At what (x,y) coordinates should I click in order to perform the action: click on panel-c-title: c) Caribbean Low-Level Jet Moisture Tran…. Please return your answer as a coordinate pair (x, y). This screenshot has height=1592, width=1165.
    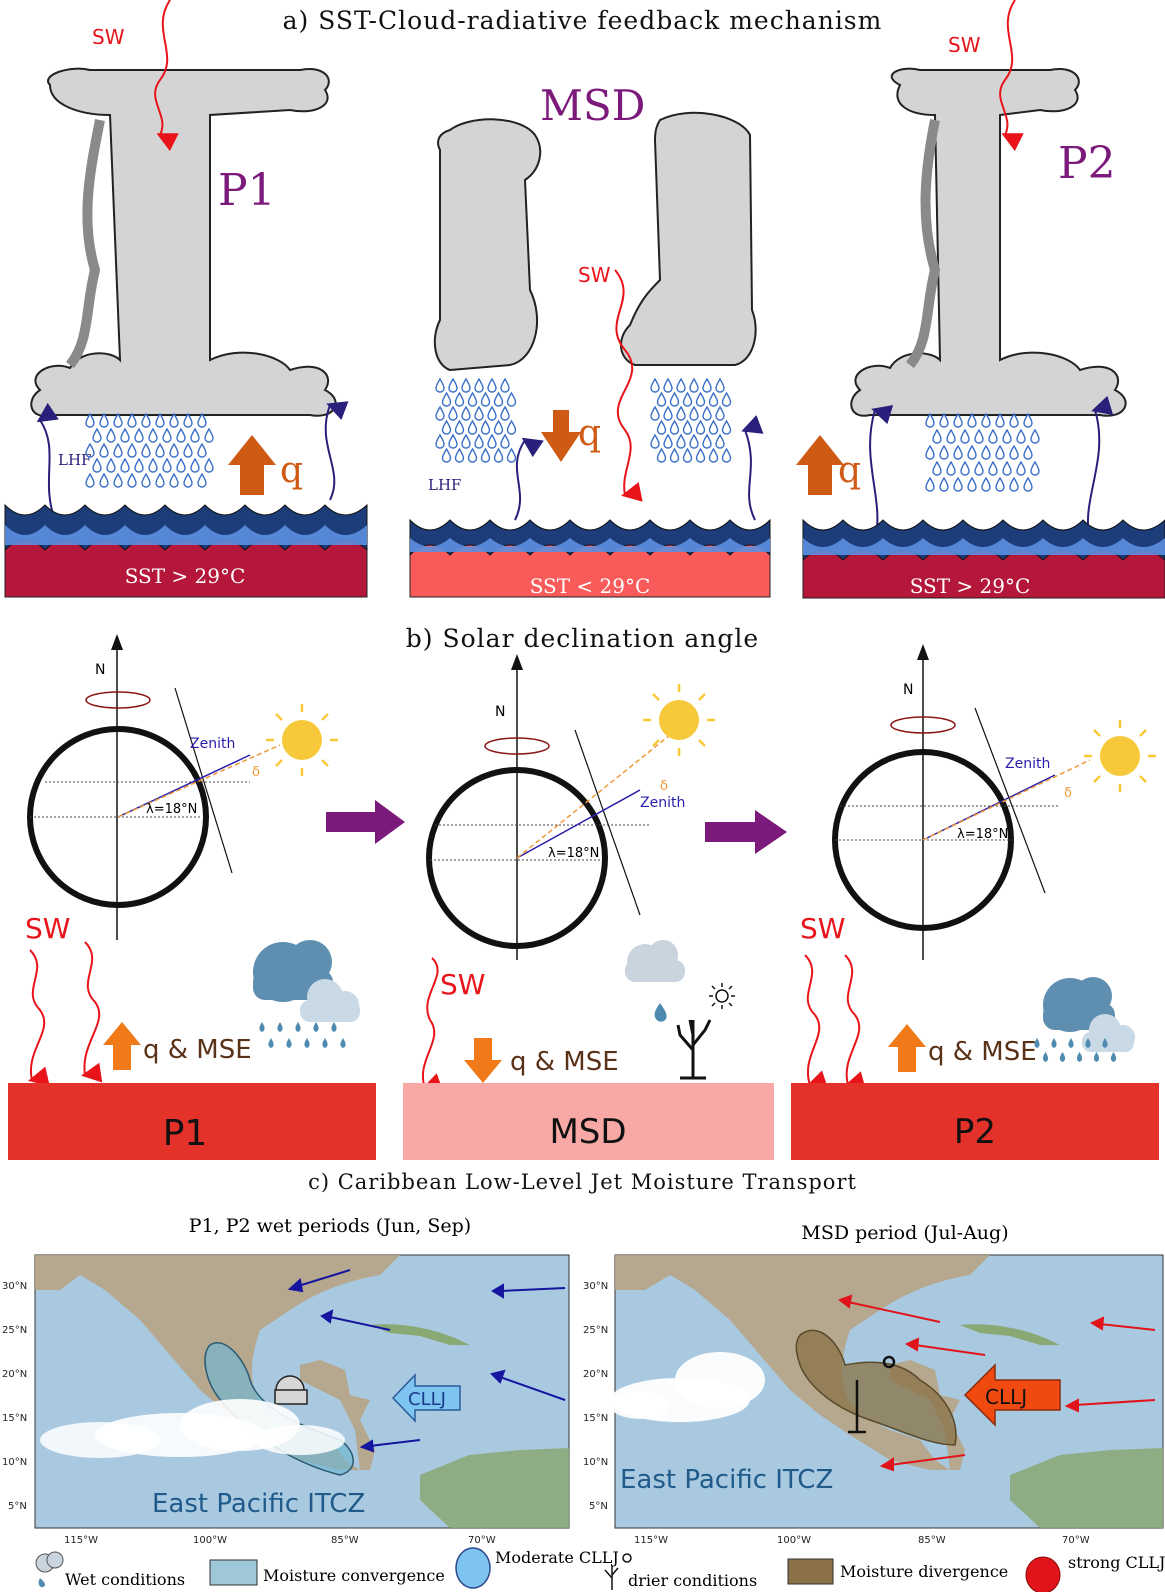
    Looking at the image, I should click on (582, 1182).